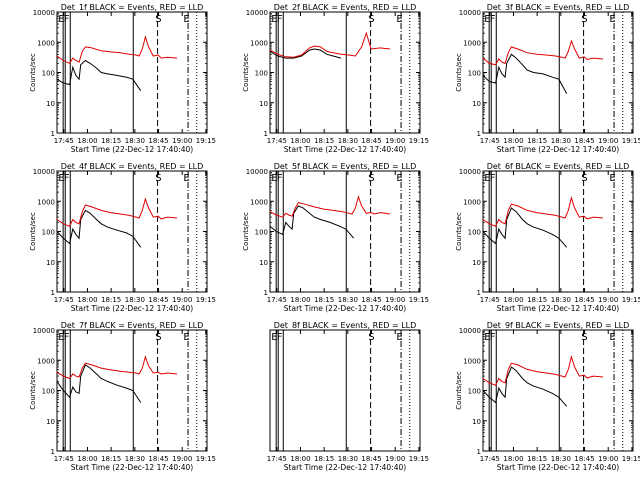 The image size is (640, 480). What do you see at coordinates (558, 166) in the screenshot?
I see `panel-title: Det_6f BLACK = Events, RED = LLD` at bounding box center [558, 166].